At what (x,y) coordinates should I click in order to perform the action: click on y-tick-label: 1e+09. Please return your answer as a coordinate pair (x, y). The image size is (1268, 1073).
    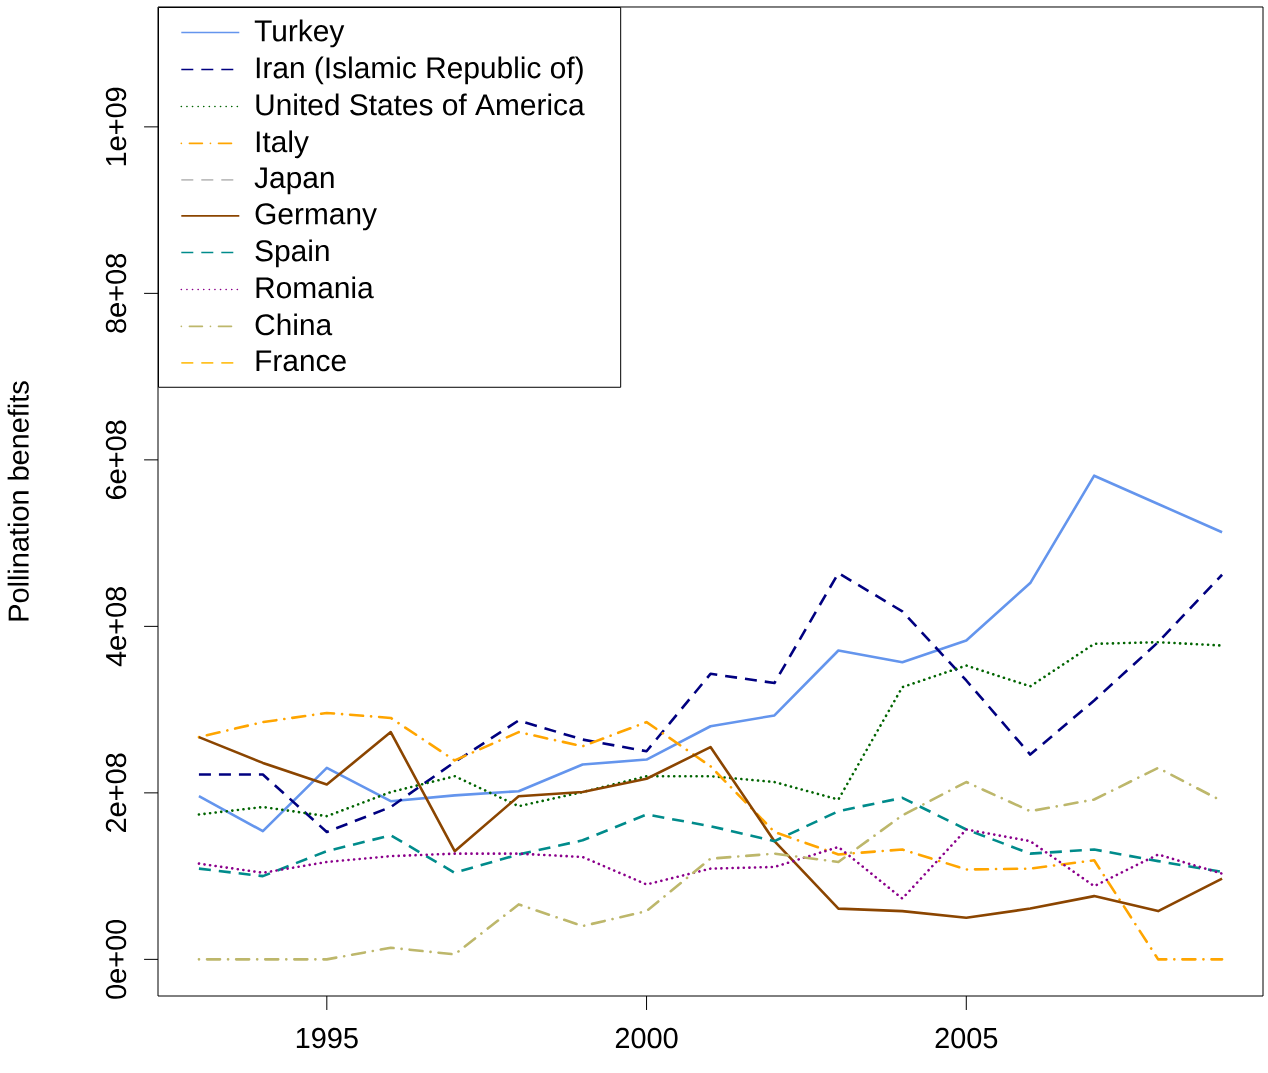
    Looking at the image, I should click on (116, 126).